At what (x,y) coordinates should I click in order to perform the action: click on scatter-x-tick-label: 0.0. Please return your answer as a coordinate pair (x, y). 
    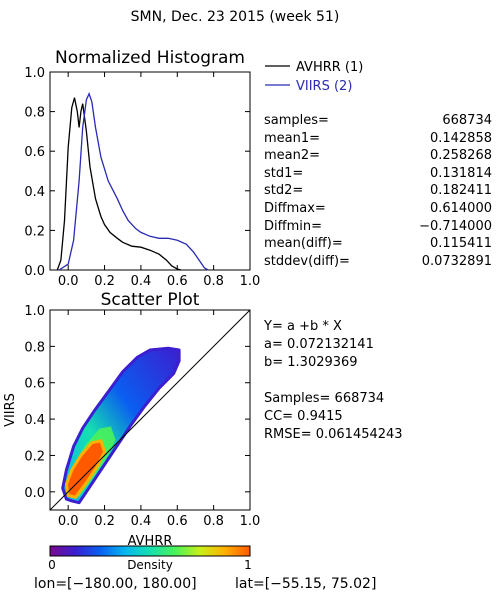
    Looking at the image, I should click on (68, 521).